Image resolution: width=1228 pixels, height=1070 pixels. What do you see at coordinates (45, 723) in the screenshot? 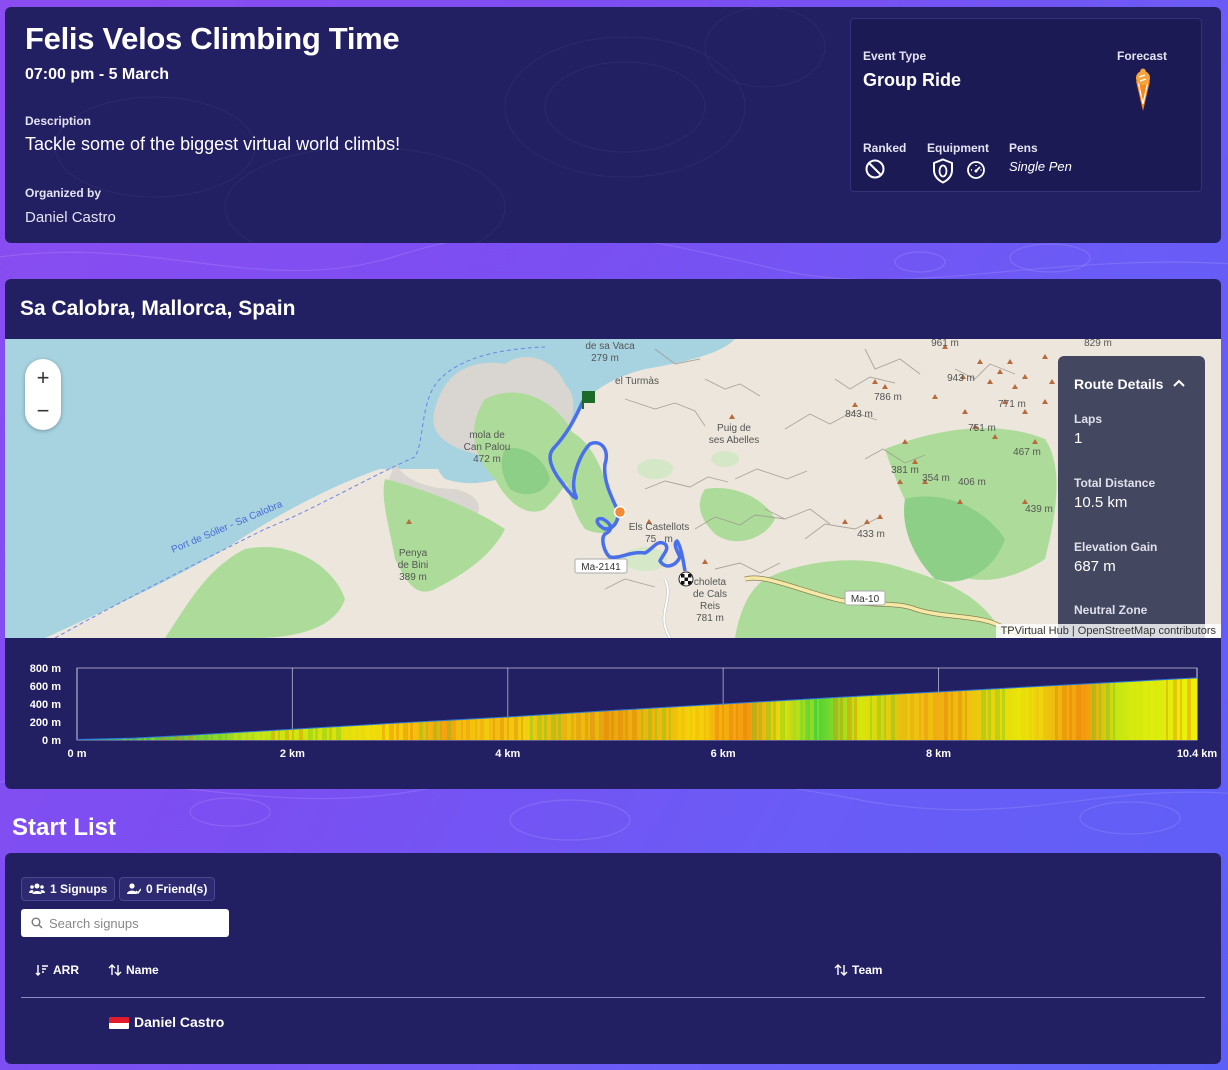
I see `y-tick-label: 200 m` at bounding box center [45, 723].